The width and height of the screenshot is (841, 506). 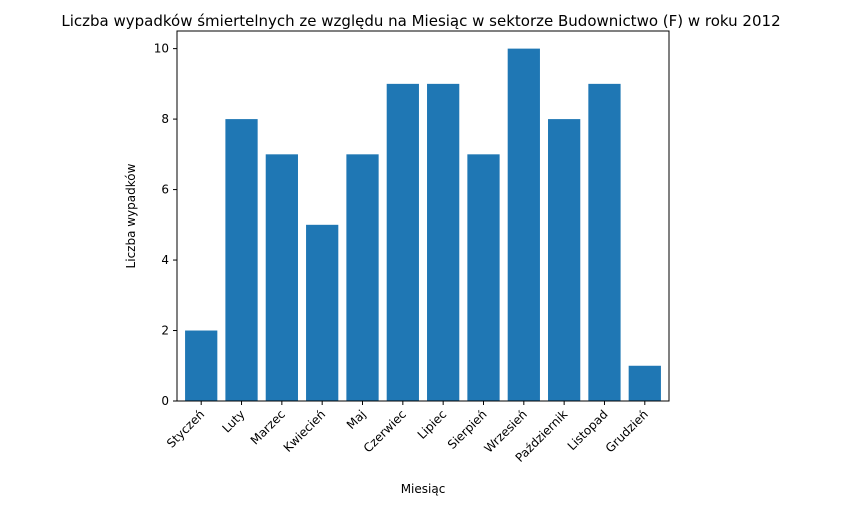 What do you see at coordinates (483, 277) in the screenshot?
I see `bar-Sierpień` at bounding box center [483, 277].